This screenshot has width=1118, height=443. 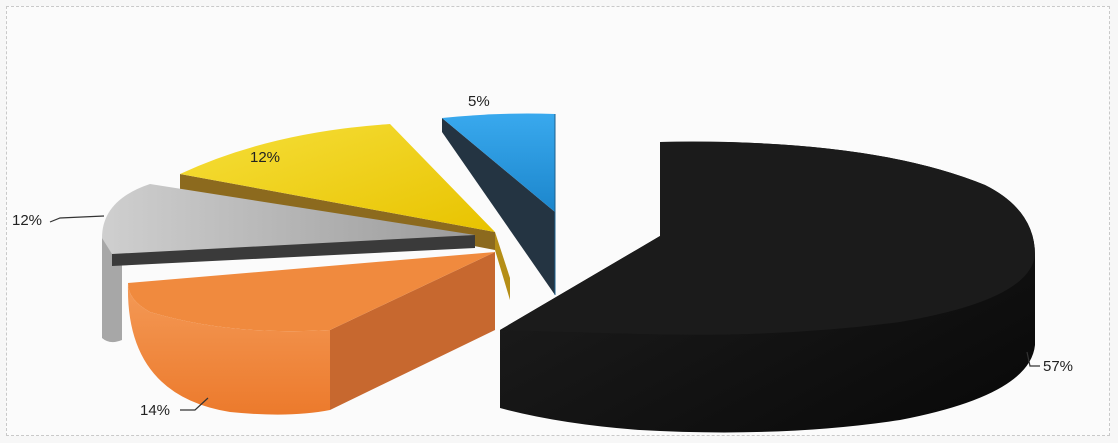 I want to click on data-label-5: 5%, so click(x=479, y=101).